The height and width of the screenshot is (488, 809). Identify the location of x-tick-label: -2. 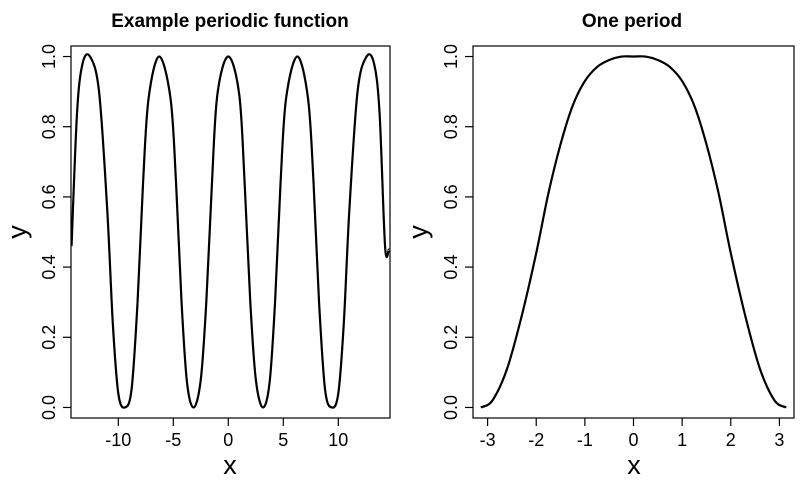
(536, 440).